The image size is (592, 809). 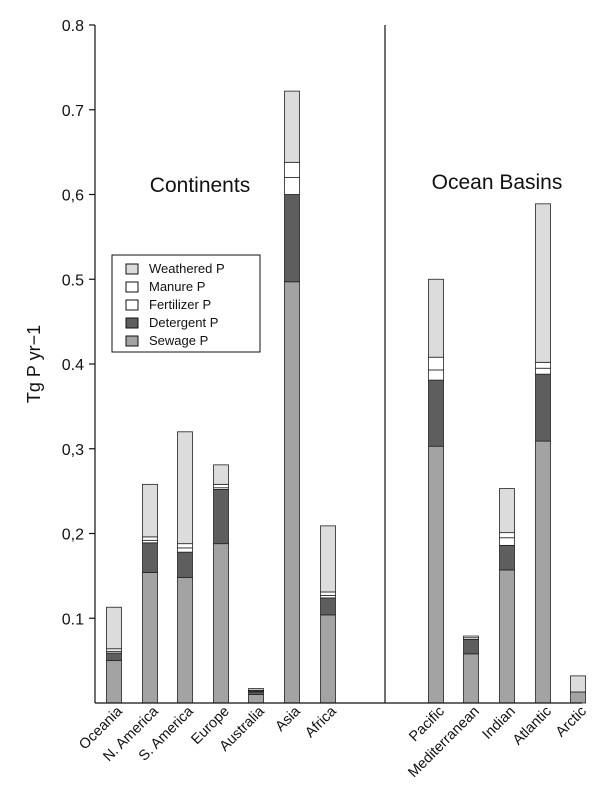 I want to click on bar-asia-detergent-p, so click(x=292, y=238).